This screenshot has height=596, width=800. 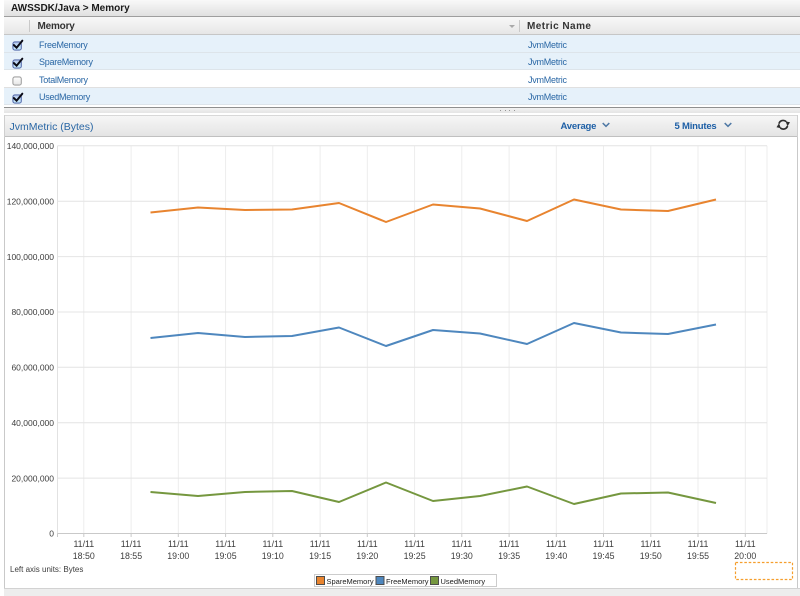 What do you see at coordinates (273, 556) in the screenshot?
I see `svg-text: 19:10` at bounding box center [273, 556].